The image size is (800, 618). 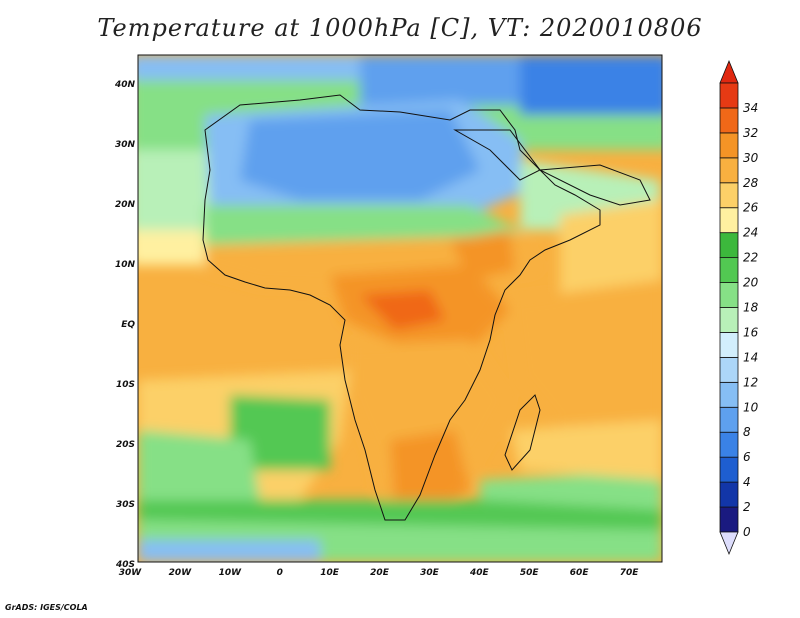 I want to click on lon-tick-label: 10W, so click(x=231, y=573).